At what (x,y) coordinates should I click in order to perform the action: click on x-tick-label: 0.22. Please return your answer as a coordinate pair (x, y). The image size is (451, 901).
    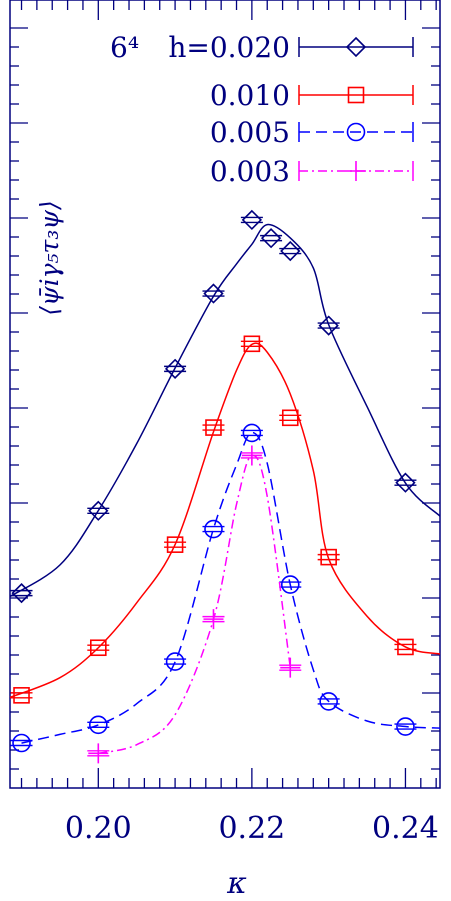
    Looking at the image, I should click on (251, 828).